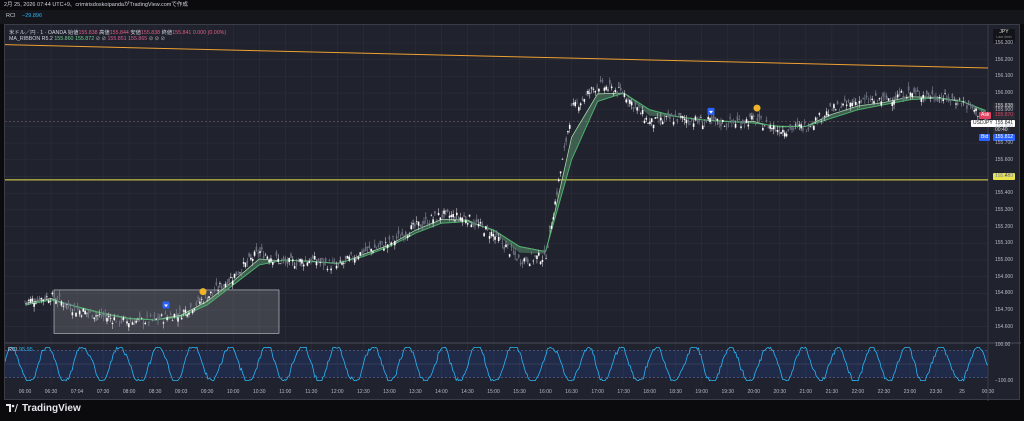 The image size is (1024, 421). What do you see at coordinates (571, 392) in the screenshot?
I see `x-tick-label: 16:30` at bounding box center [571, 392].